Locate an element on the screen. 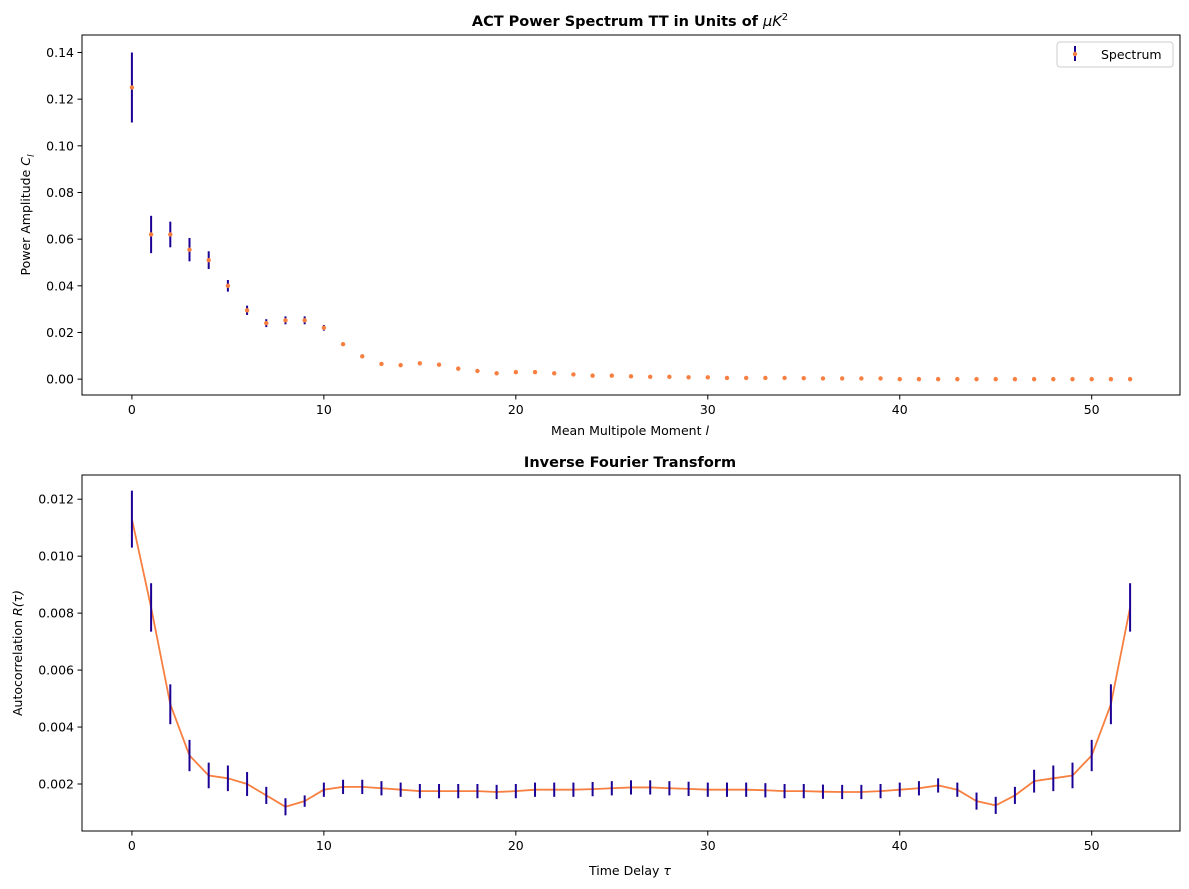 This screenshot has width=1189, height=889. chart-title: ACT Power Spectrum TT in Units of μK2 is located at coordinates (630, 21).